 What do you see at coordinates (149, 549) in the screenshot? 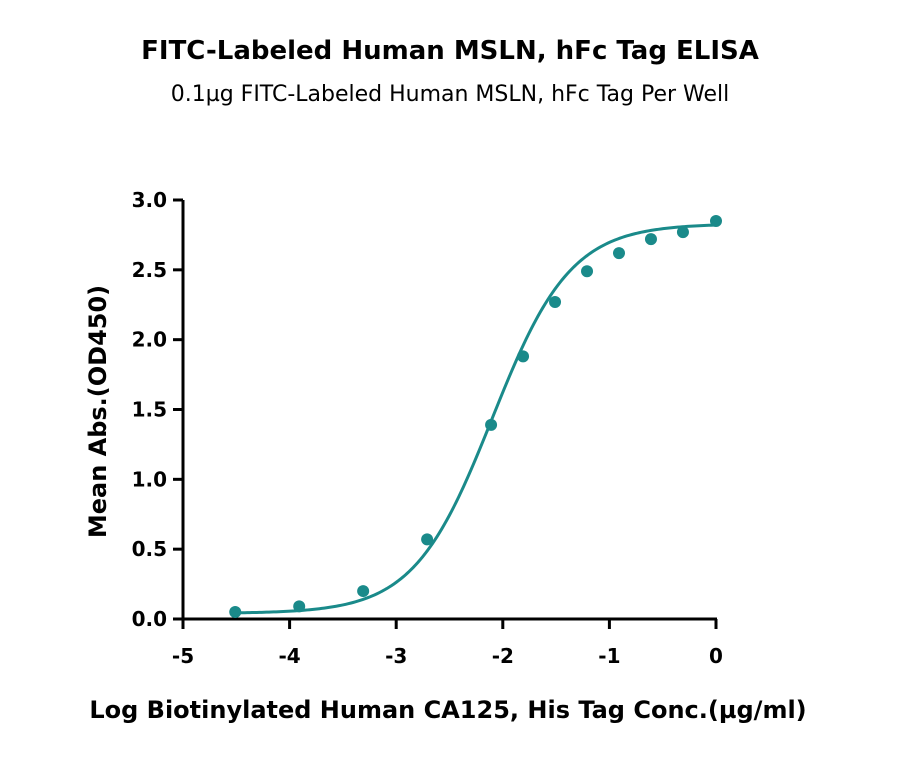
I see `y-tick-label: 0.5` at bounding box center [149, 549].